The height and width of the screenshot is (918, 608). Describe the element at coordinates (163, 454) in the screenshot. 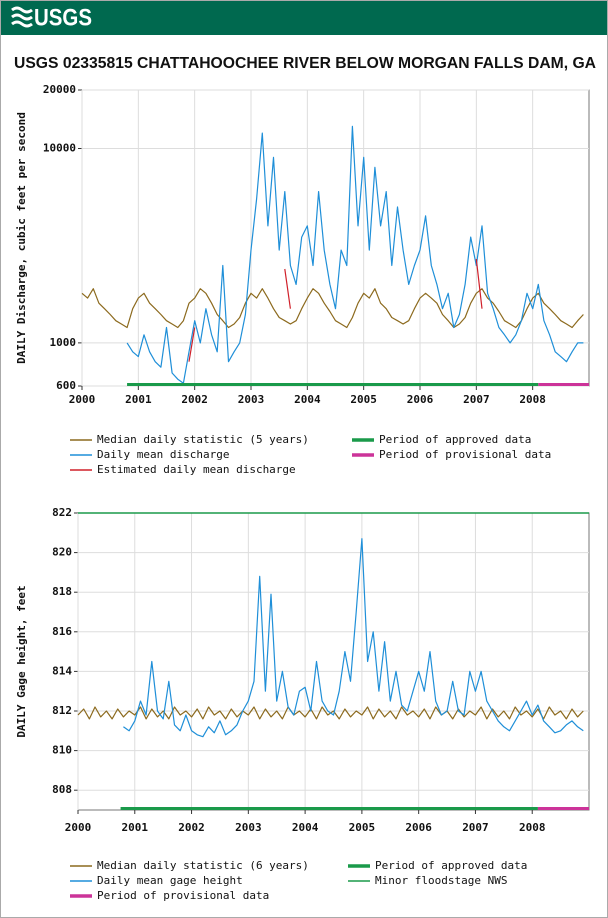

I see `legend-label: Daily mean discharge` at that location.